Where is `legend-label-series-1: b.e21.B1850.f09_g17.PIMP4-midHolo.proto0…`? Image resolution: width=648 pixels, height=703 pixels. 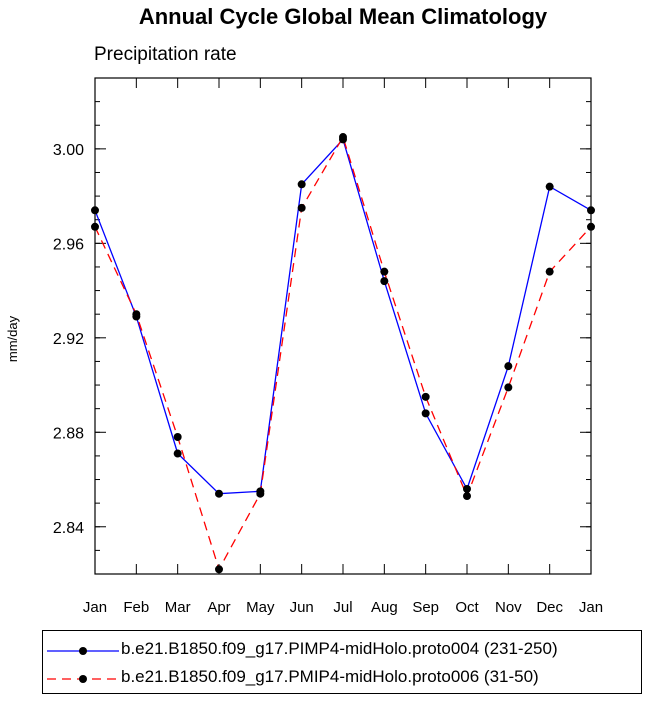
legend-label-series-1: b.e21.B1850.f09_g17.PIMP4-midHolo.proto0… is located at coordinates (339, 648).